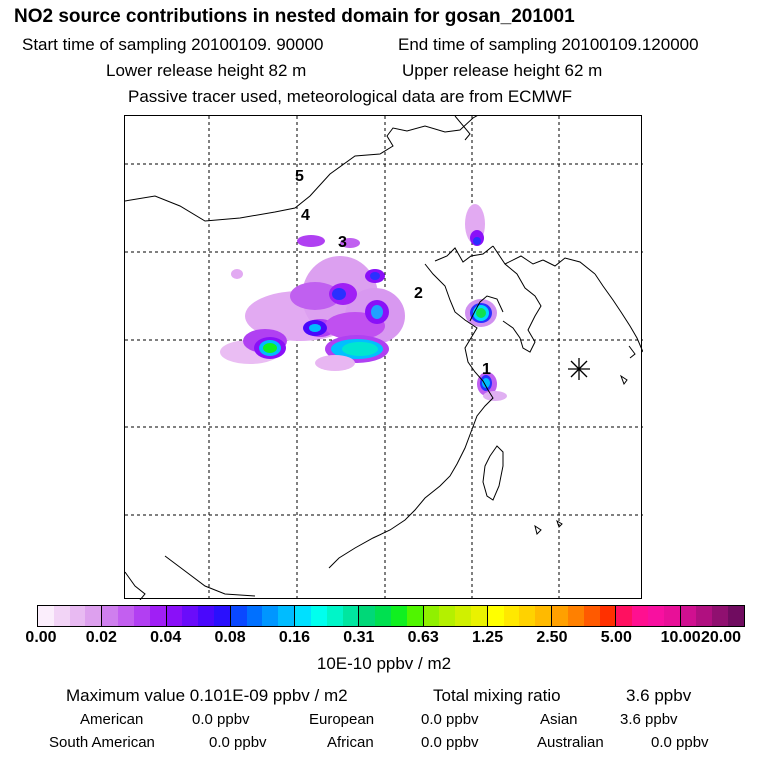 The width and height of the screenshot is (768, 768). I want to click on region-name-american: American, so click(112, 719).